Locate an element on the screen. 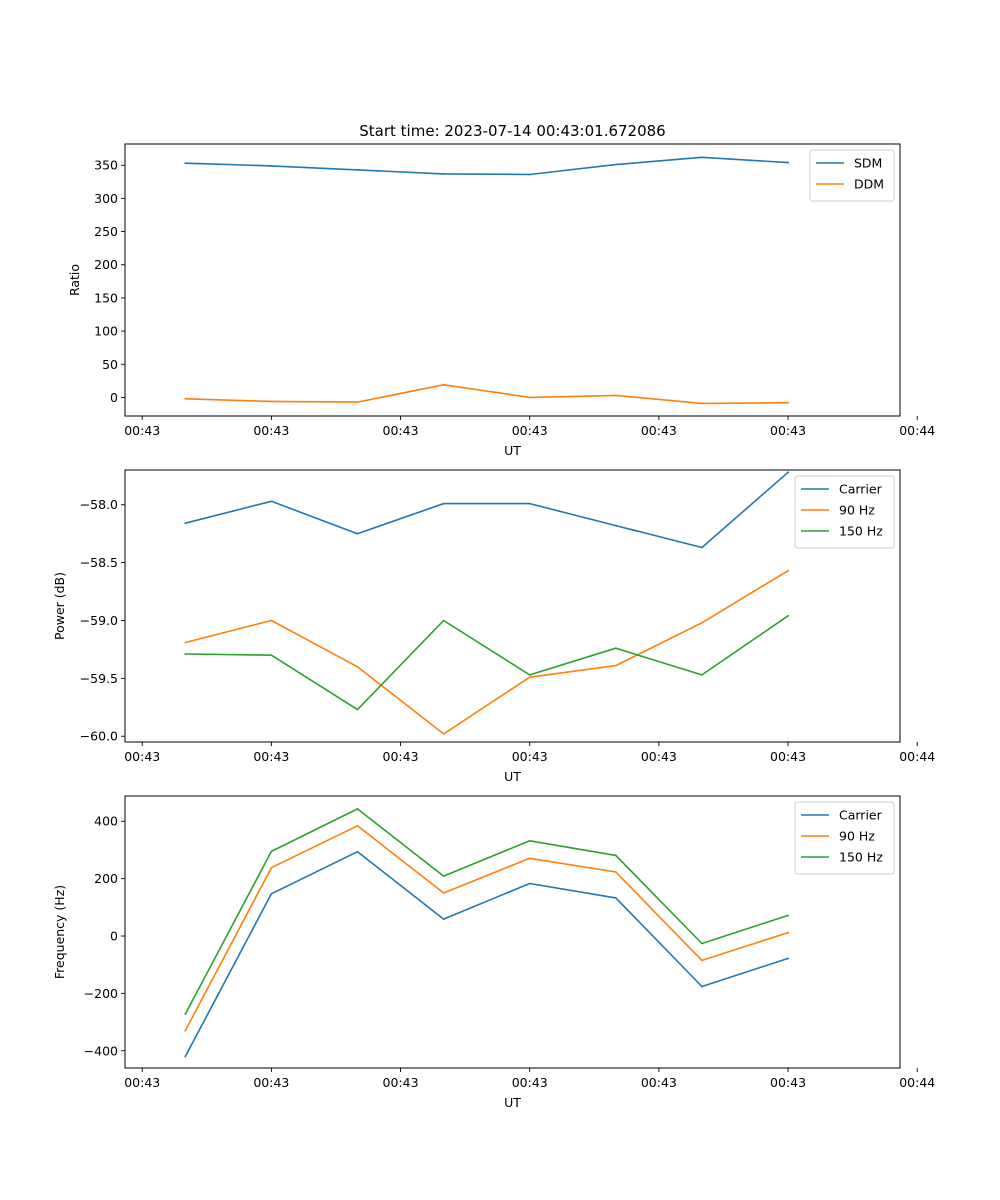 Image resolution: width=1000 pixels, height=1200 pixels. y-tick-label: 400 is located at coordinates (106, 821).